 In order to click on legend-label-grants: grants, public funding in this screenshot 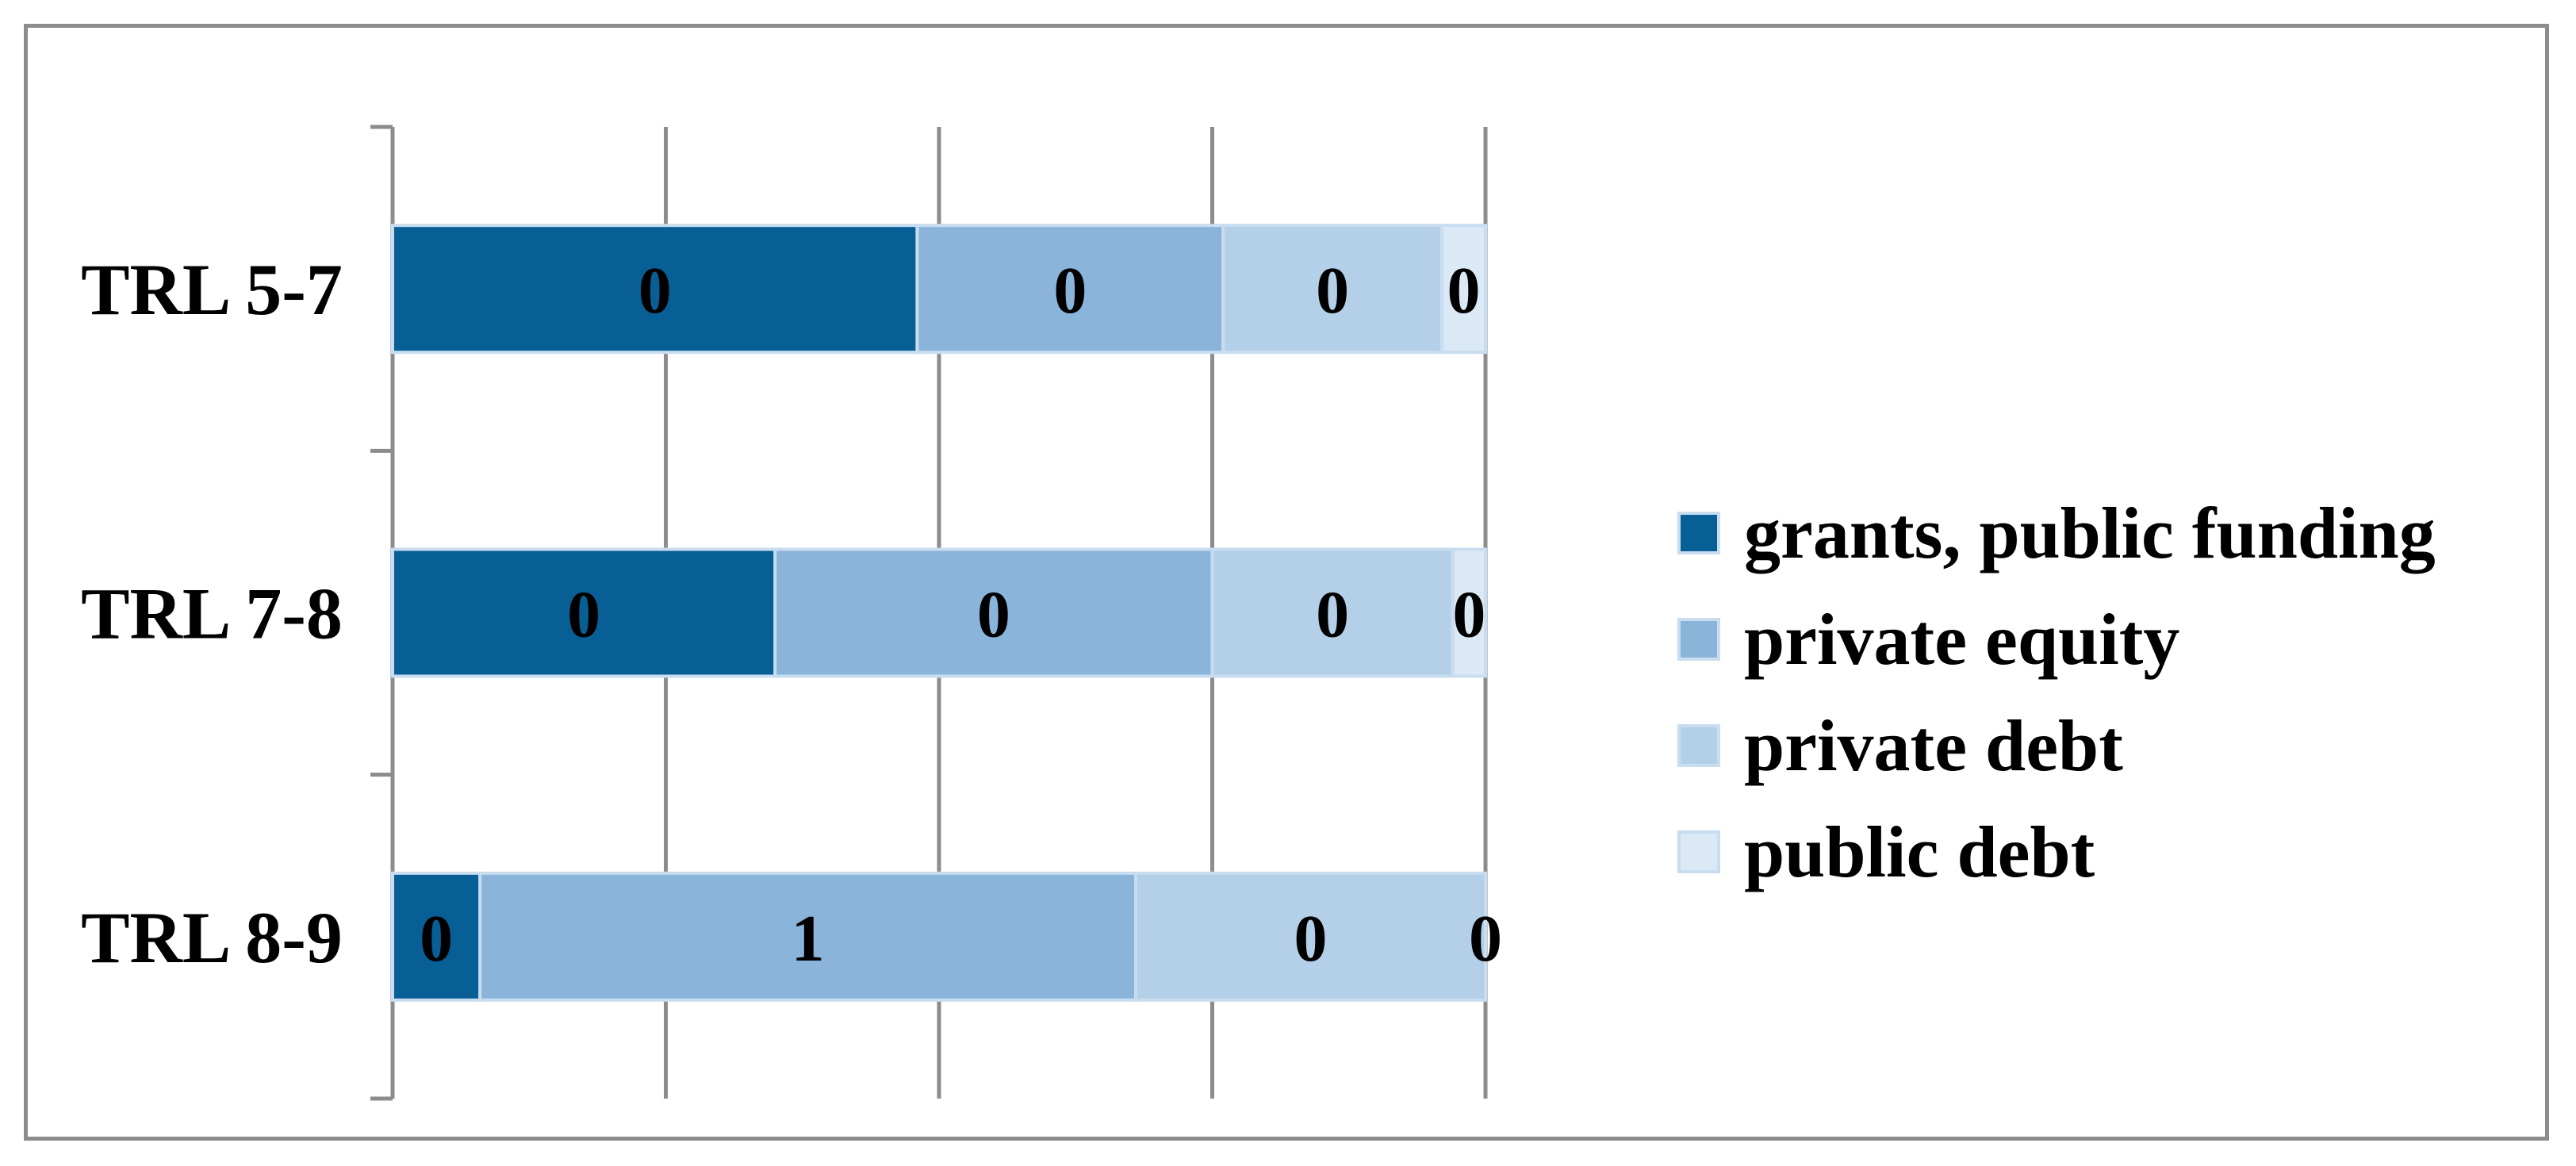, I will do `click(2090, 533)`.